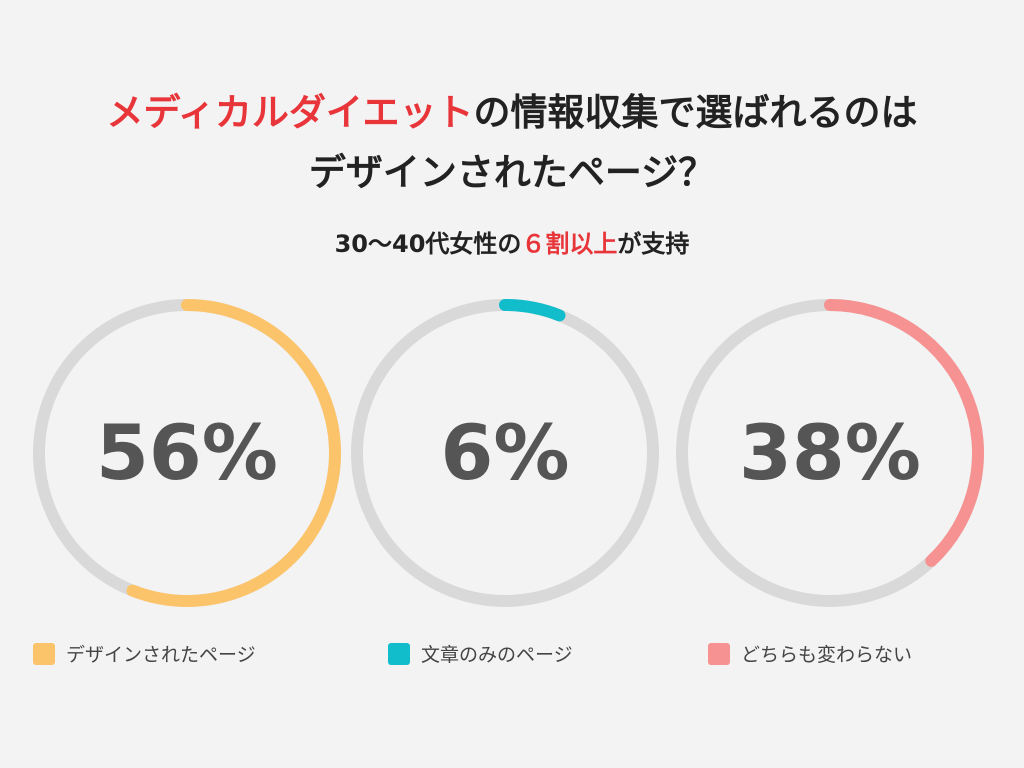  What do you see at coordinates (289, 112) in the screenshot?
I see `title-segment: メディカルダイエット` at bounding box center [289, 112].